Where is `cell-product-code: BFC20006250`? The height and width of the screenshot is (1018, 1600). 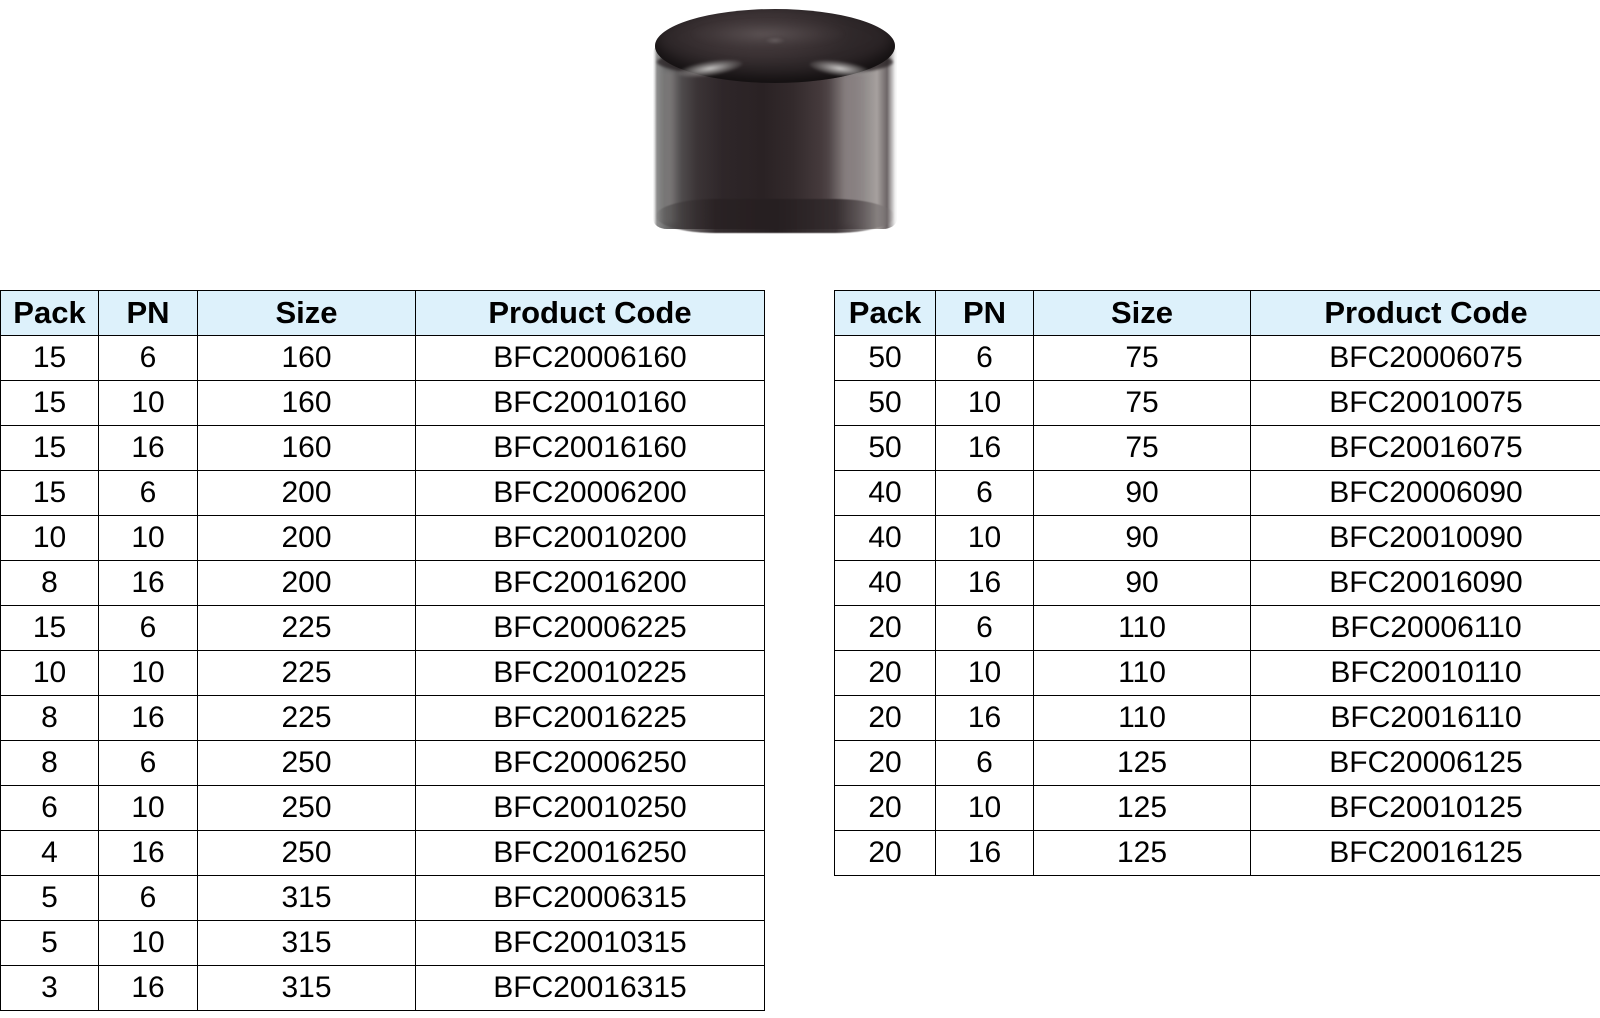
cell-product-code: BFC20006250 is located at coordinates (590, 763).